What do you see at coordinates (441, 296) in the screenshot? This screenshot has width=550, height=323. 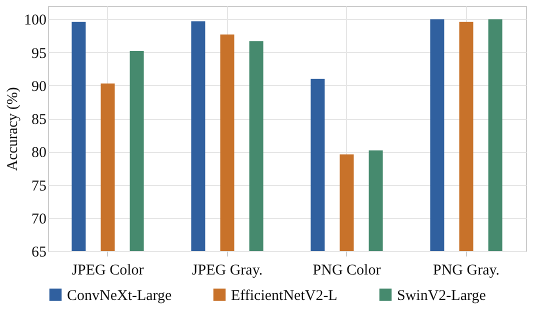 I see `legend-label: SwinV2-Large` at bounding box center [441, 296].